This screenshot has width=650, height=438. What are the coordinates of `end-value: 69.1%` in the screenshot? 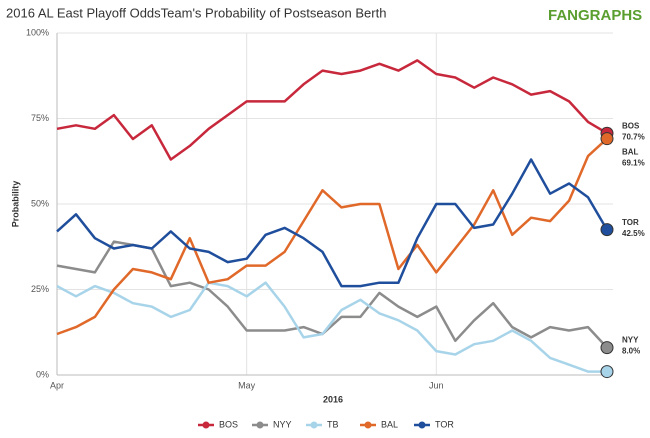 It's located at (633, 162).